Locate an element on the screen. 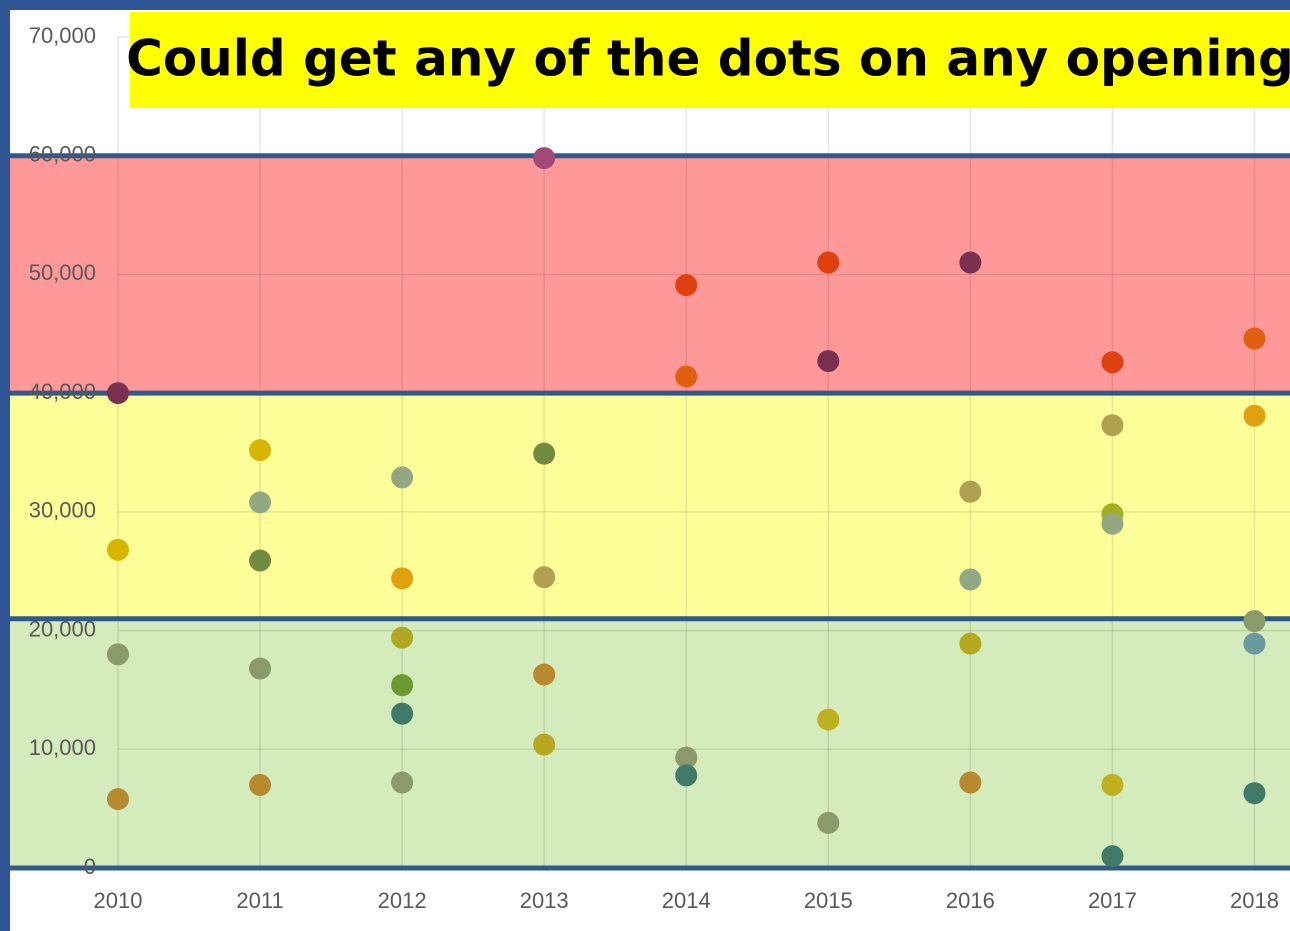 The image size is (1290, 931). x-tick-label: 2010 is located at coordinates (118, 900).